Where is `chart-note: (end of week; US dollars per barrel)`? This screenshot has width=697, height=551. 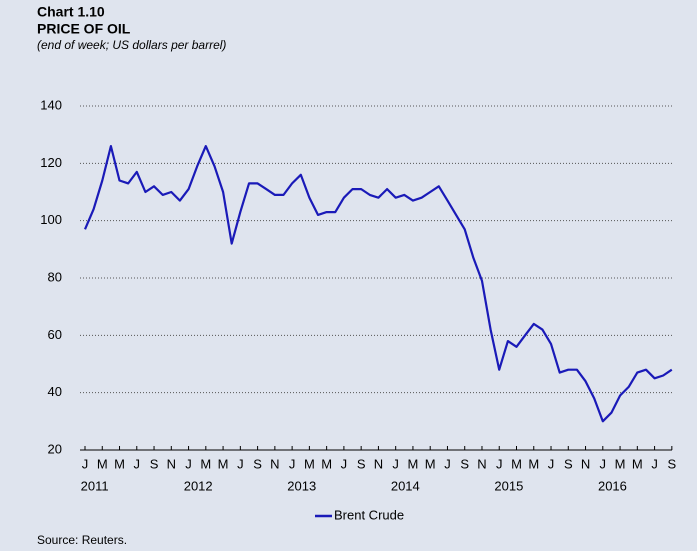
chart-note: (end of week; US dollars per barrel) is located at coordinates (131, 45).